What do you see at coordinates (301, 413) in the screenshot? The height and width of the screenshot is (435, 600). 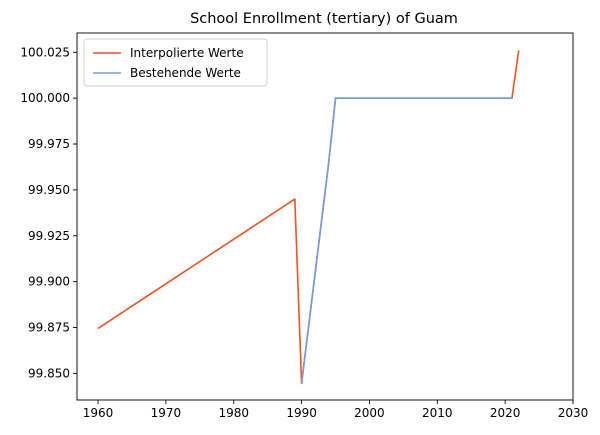 I see `x-tick-label: 1990` at bounding box center [301, 413].